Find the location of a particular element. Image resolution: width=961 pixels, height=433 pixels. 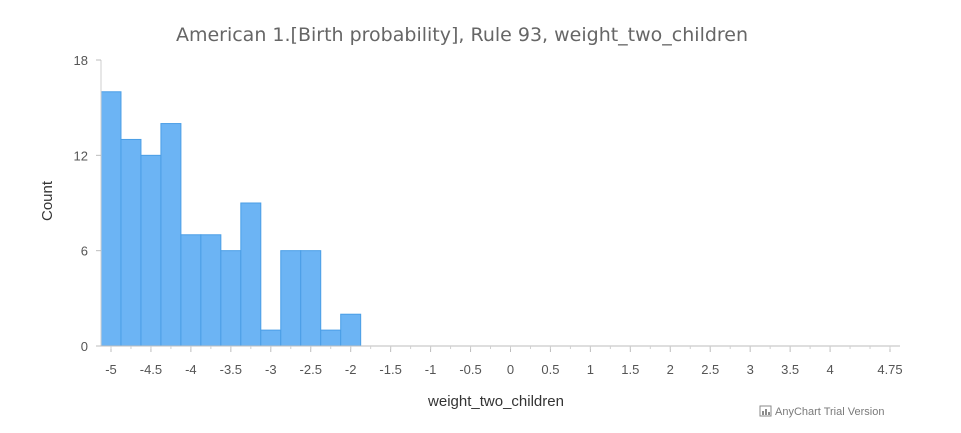

x-tick-label: -0.5 is located at coordinates (470, 369).